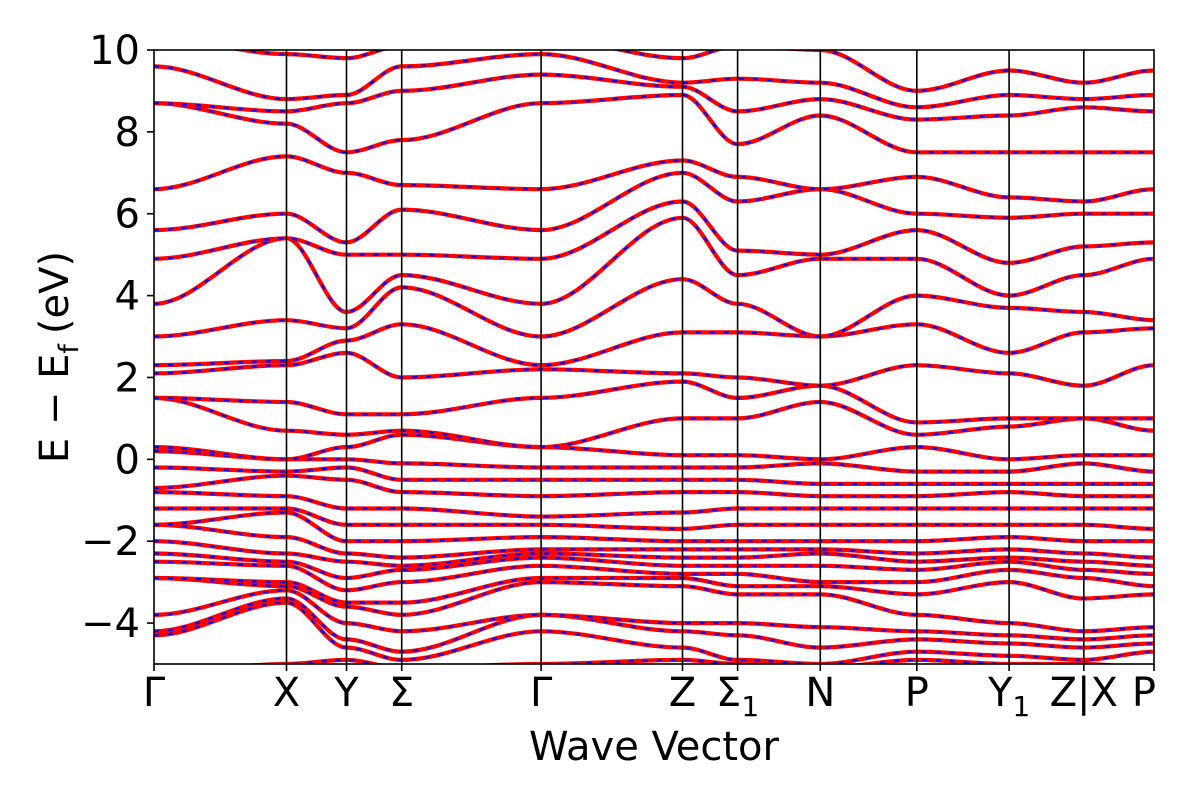 The width and height of the screenshot is (1200, 800). I want to click on band-17-dashed, so click(654, 447).